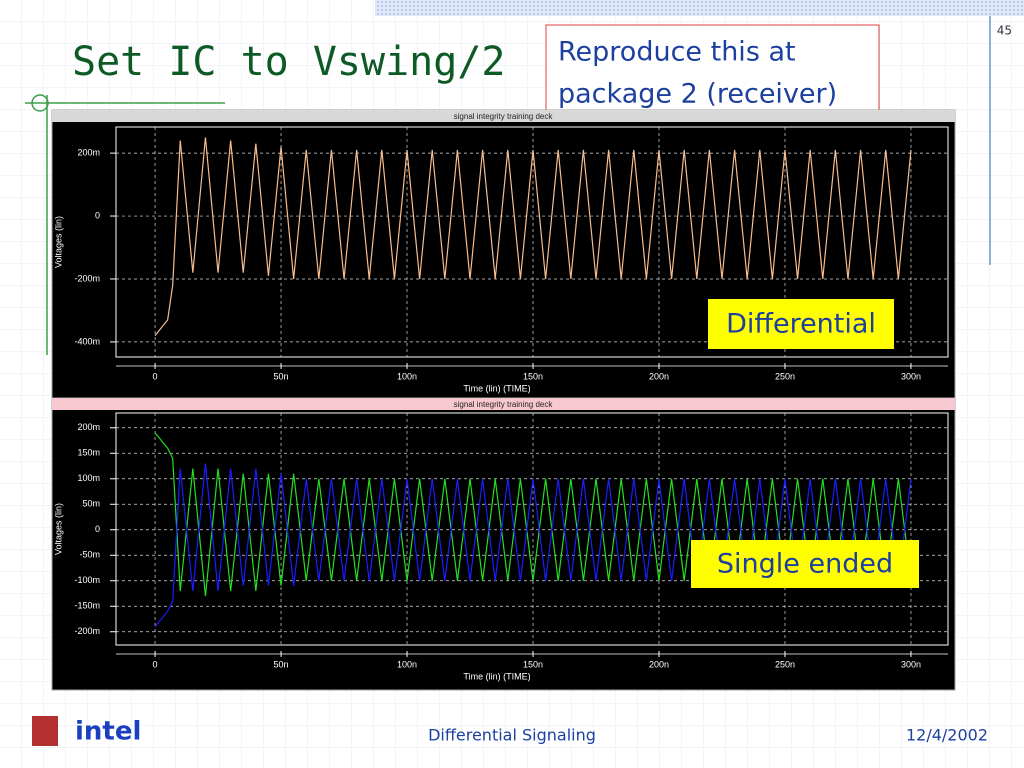 This screenshot has width=1024, height=768. What do you see at coordinates (91, 504) in the screenshot?
I see `y-tick-label: 50m` at bounding box center [91, 504].